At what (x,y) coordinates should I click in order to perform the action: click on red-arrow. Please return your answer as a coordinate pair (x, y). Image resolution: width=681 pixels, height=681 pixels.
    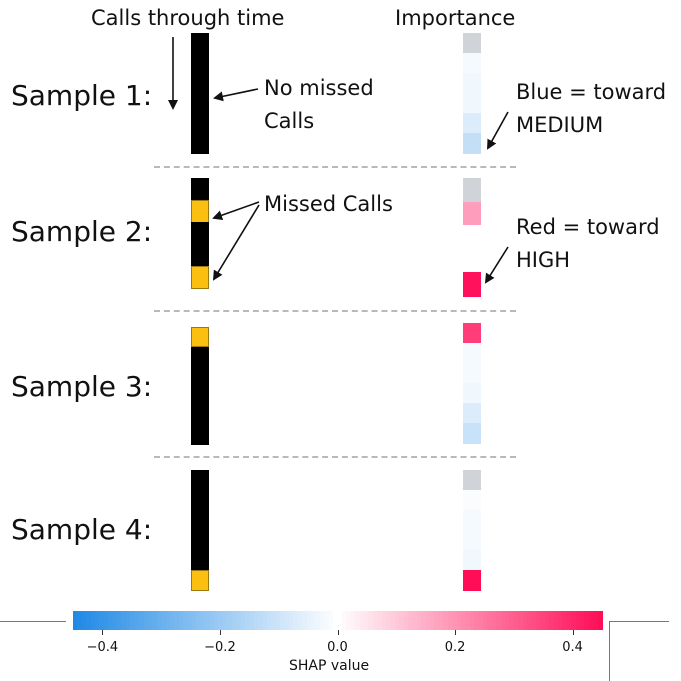
    Looking at the image, I should click on (496, 265).